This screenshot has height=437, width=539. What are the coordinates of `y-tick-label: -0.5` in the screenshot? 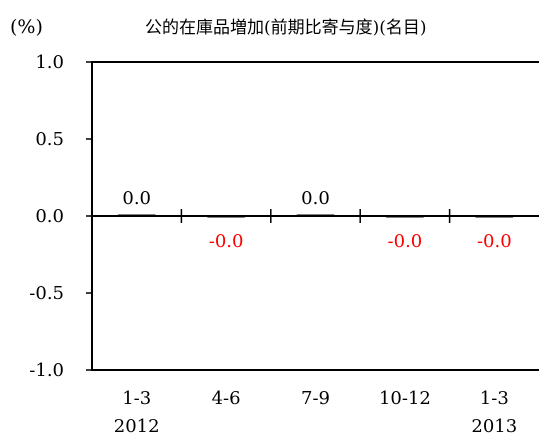 It's located at (46, 293).